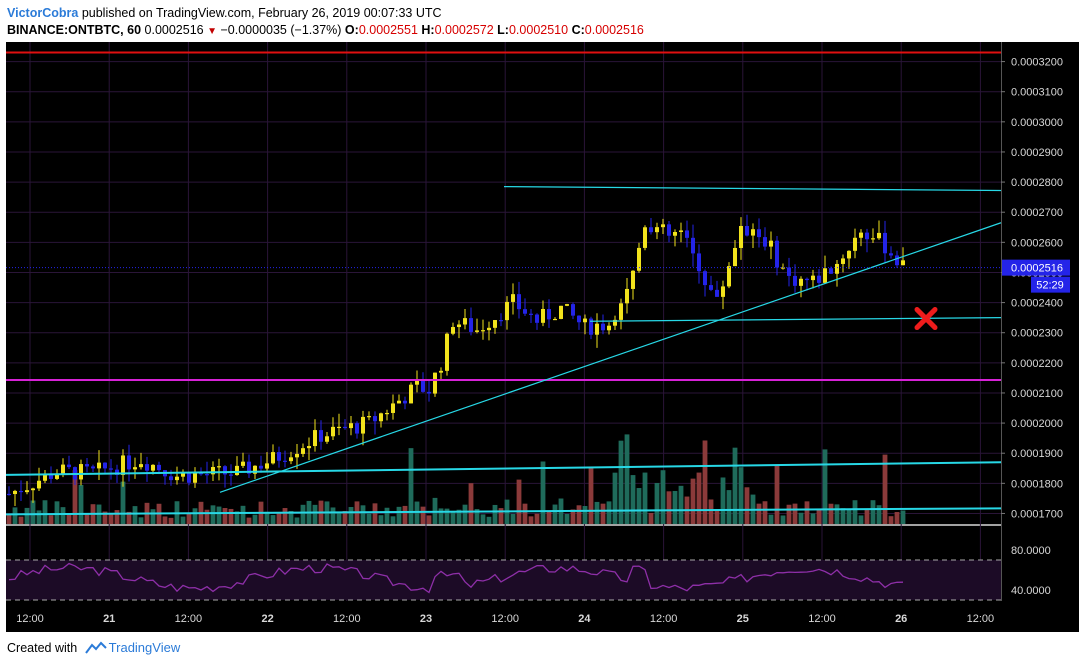  Describe the element at coordinates (795, 319) in the screenshot. I see `mid-support-line` at that location.